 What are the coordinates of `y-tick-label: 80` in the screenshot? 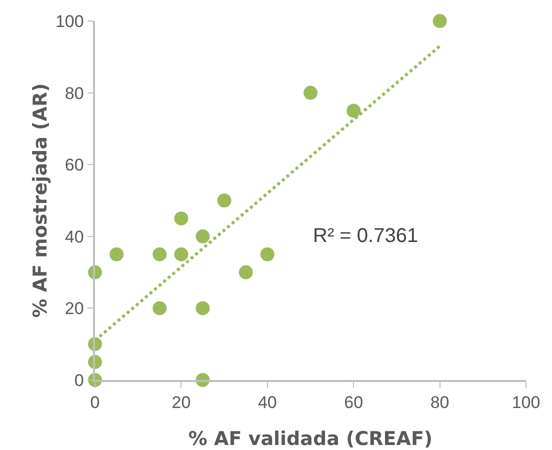 It's located at (74, 93).